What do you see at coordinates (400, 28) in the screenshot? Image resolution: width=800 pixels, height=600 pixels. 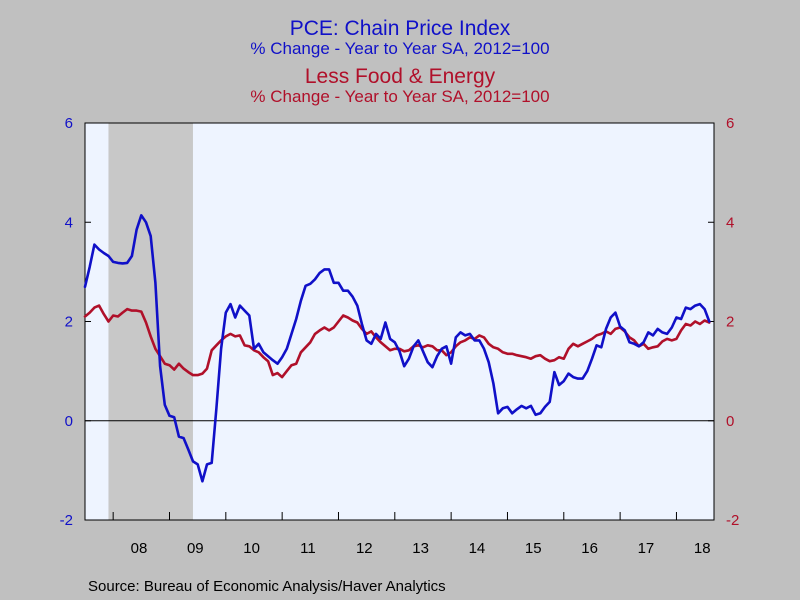 I see `chart-title: PCE: Chain Price Index` at bounding box center [400, 28].